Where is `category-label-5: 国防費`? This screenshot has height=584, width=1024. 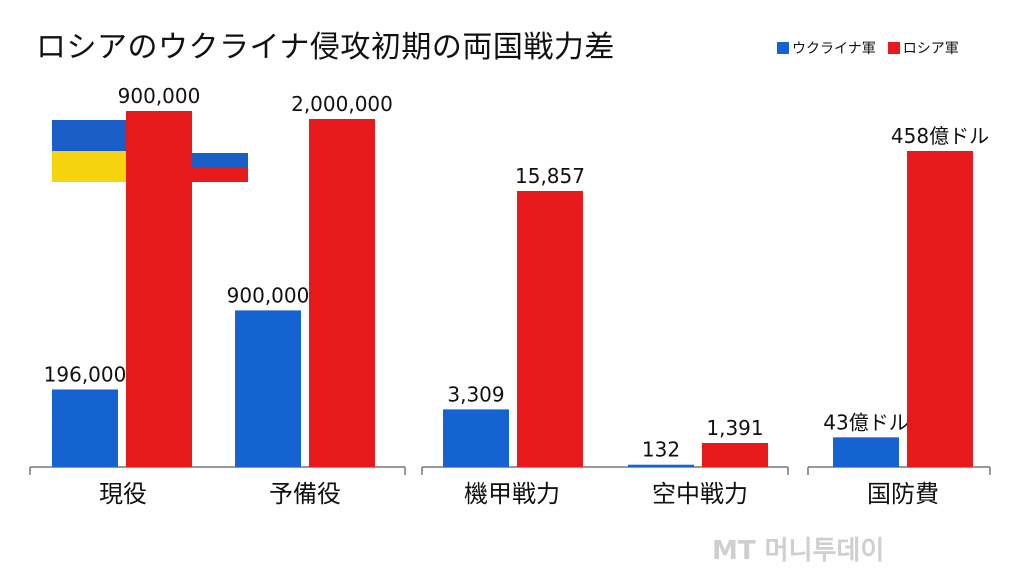
category-label-5: 国防費 is located at coordinates (903, 494).